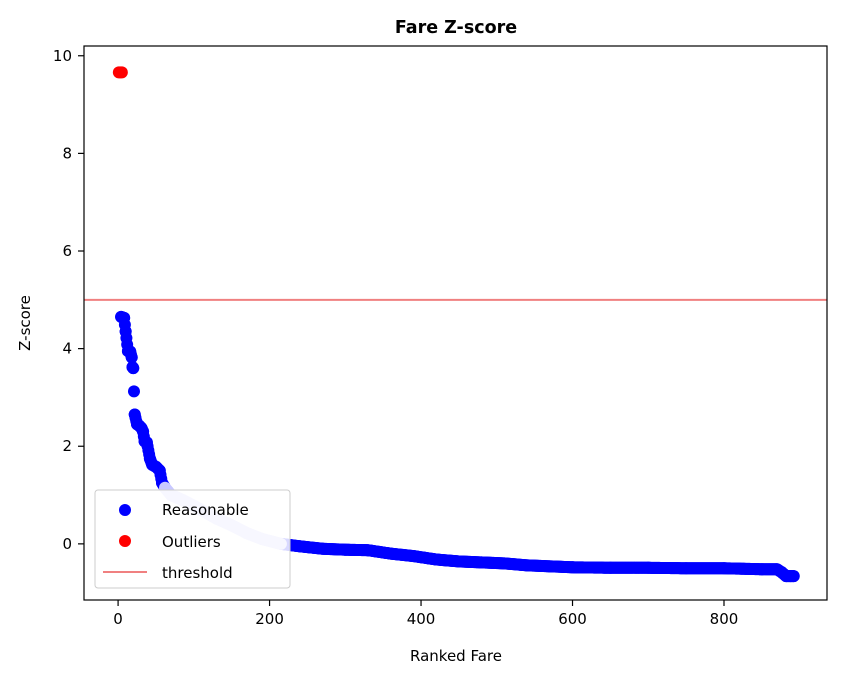  What do you see at coordinates (456, 656) in the screenshot?
I see `x-axis-title: Ranked Fare` at bounding box center [456, 656].